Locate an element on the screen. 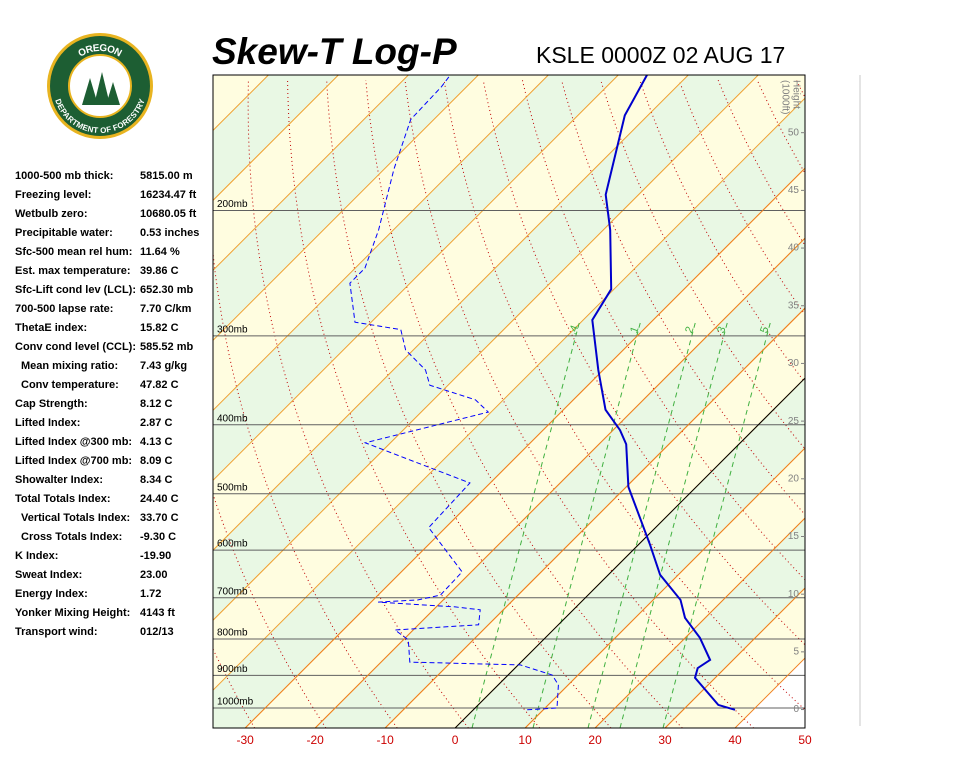  stat-label: Lifted Index: is located at coordinates (47, 423).